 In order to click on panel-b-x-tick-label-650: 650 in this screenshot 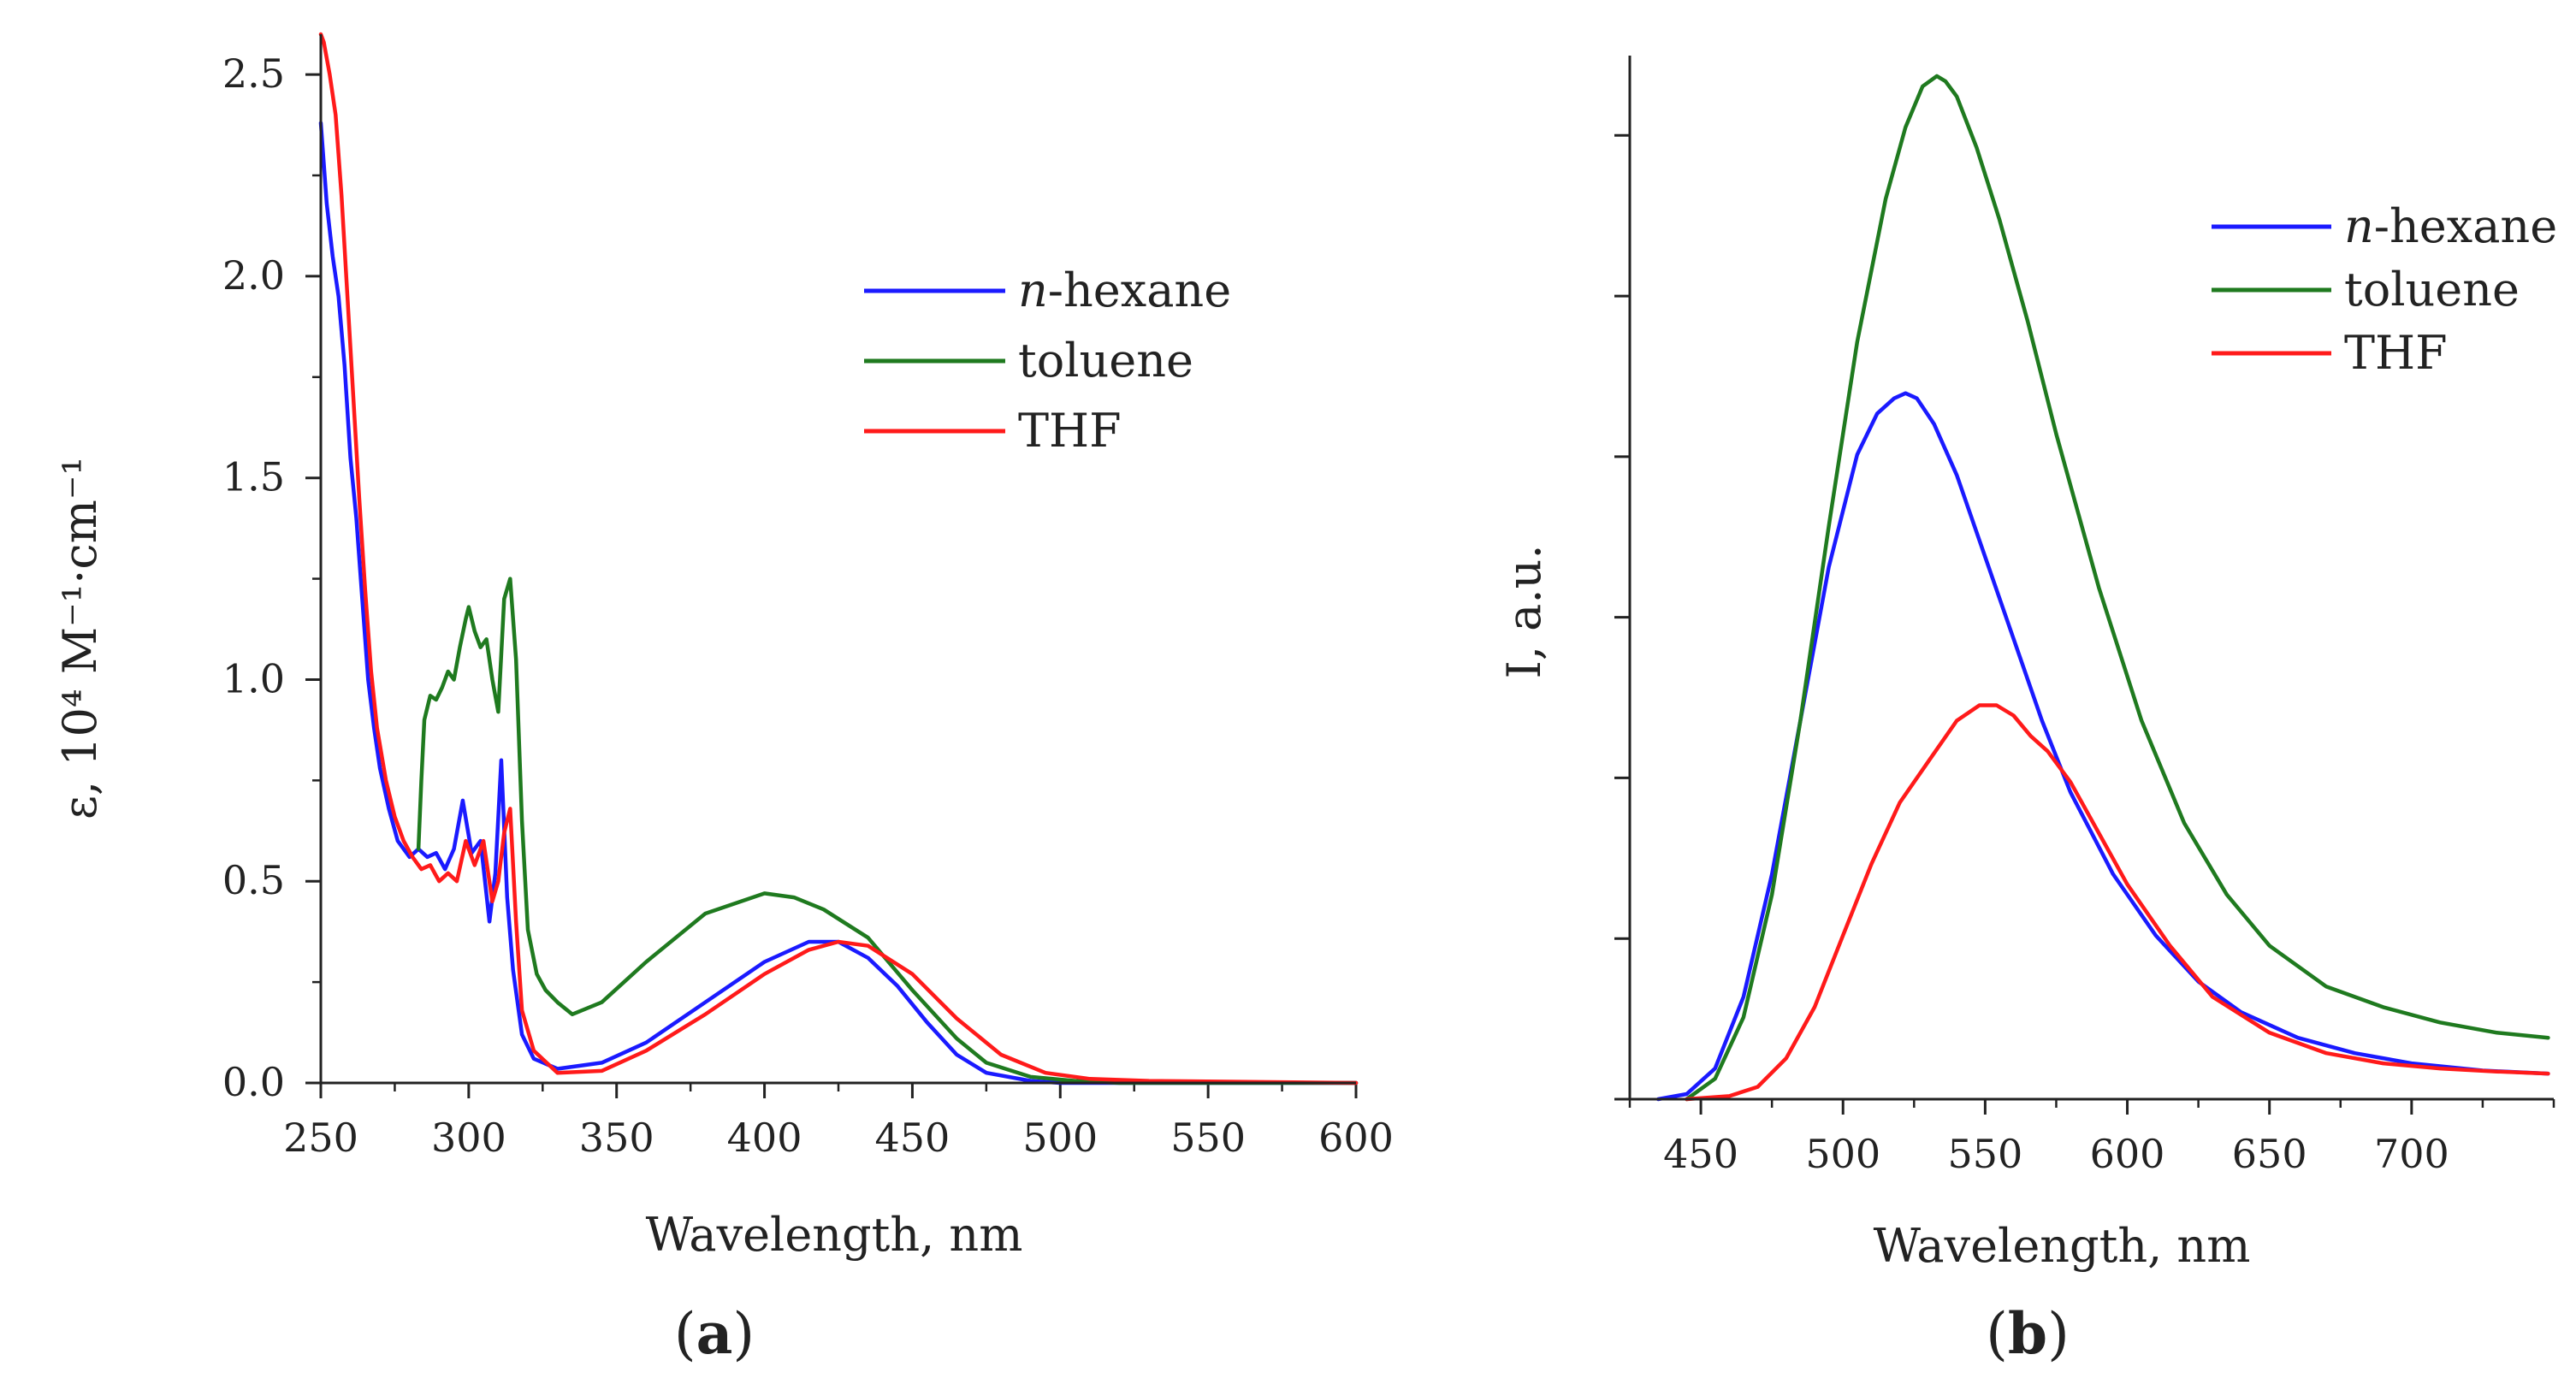, I will do `click(2269, 1154)`.